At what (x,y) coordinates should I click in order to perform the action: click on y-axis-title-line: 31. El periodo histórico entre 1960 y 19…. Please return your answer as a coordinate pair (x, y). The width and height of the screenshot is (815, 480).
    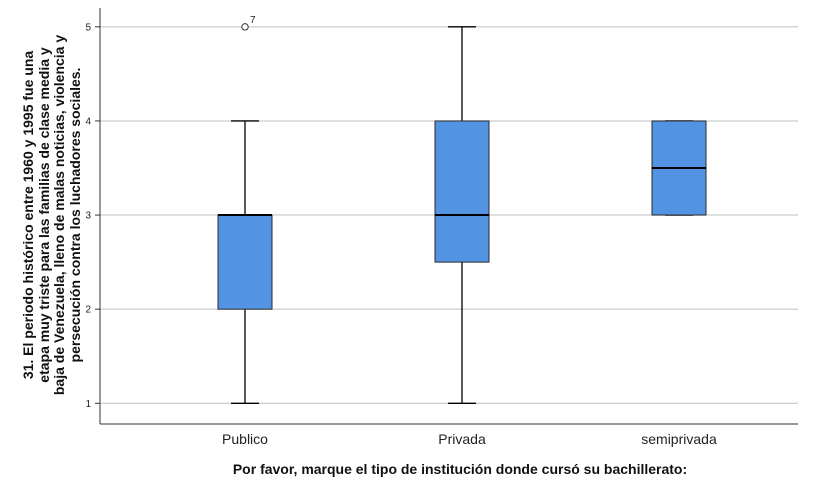
    Looking at the image, I should click on (28, 215).